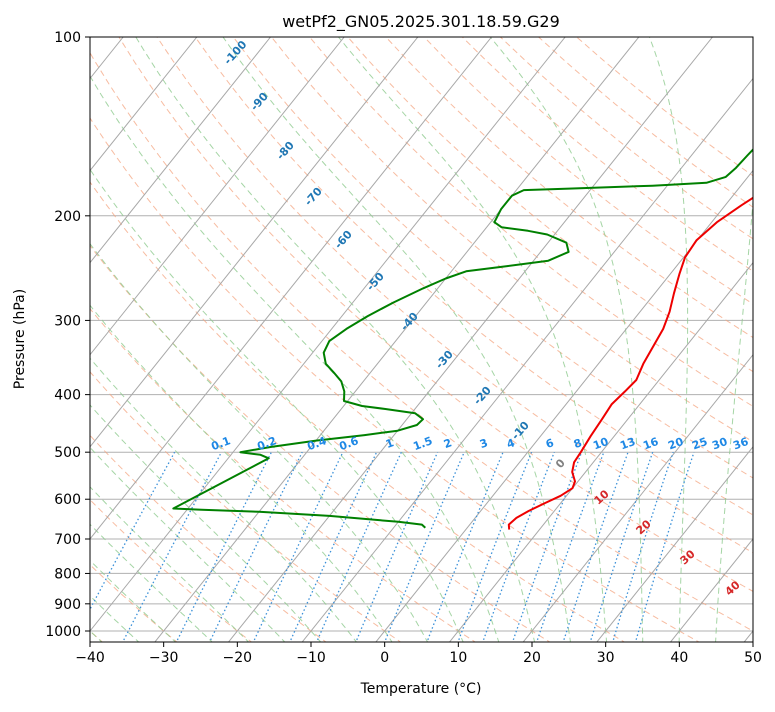  I want to click on x-tick-label: 40, so click(679, 658).